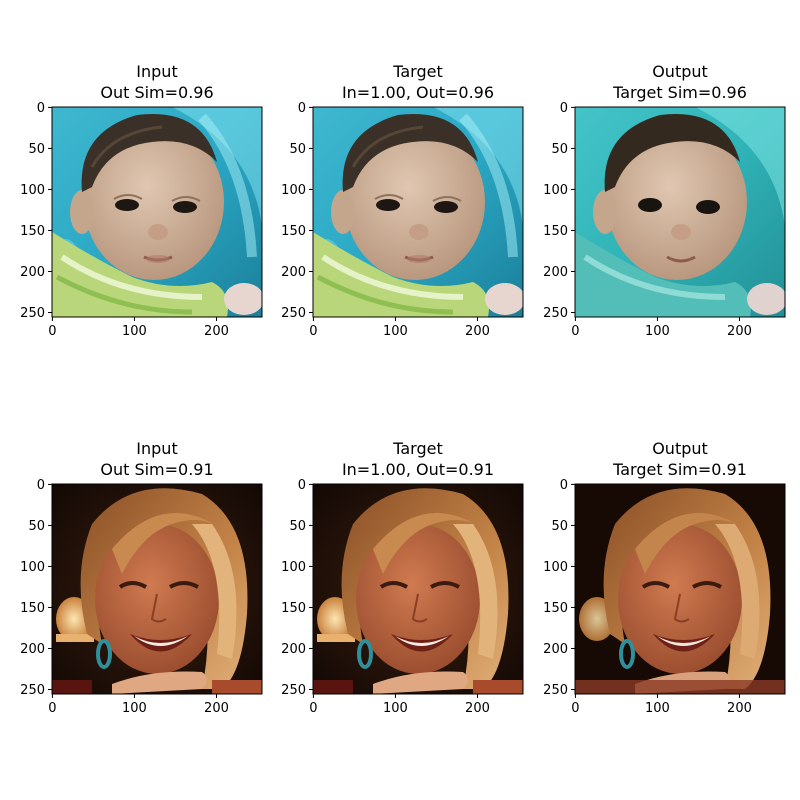  I want to click on panel-title: Output Target Sim=0.91, so click(680, 459).